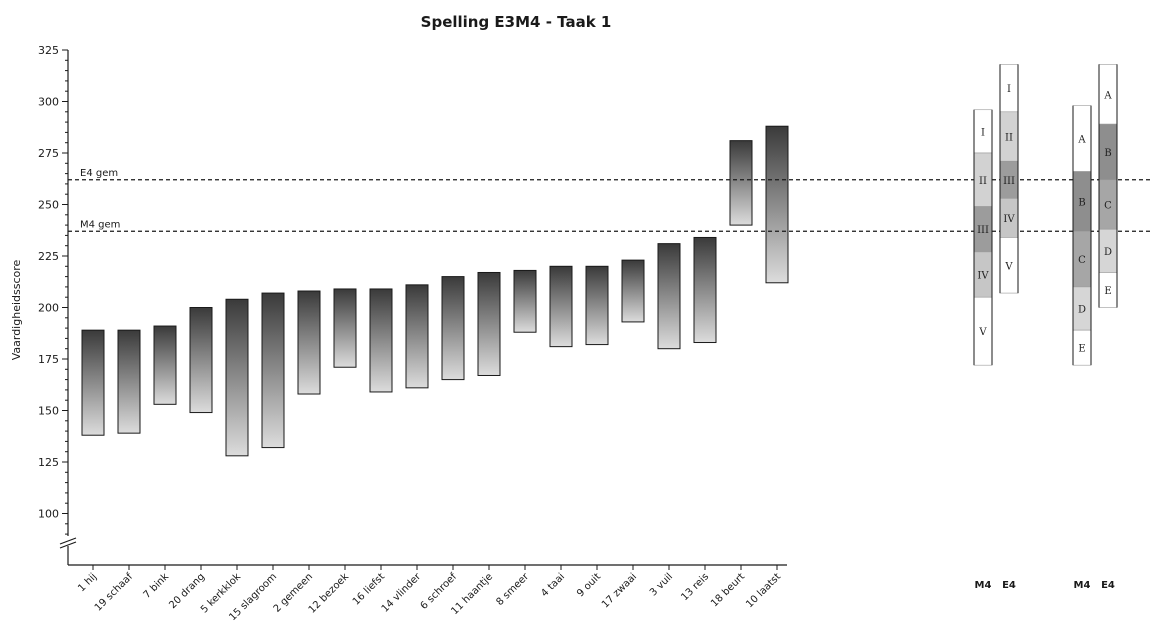 This screenshot has height=635, width=1152. Describe the element at coordinates (114, 592) in the screenshot. I see `x-tick-label: 19 schaaf` at that location.